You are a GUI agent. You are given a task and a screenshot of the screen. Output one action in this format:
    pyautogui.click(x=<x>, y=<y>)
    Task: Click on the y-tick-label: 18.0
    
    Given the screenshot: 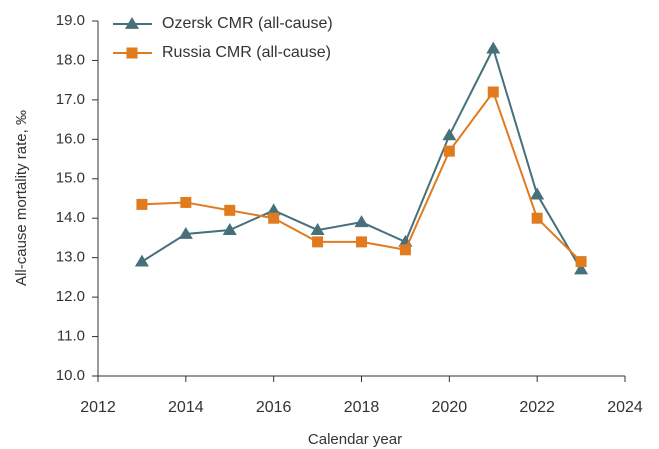 What is the action you would take?
    pyautogui.click(x=70, y=59)
    